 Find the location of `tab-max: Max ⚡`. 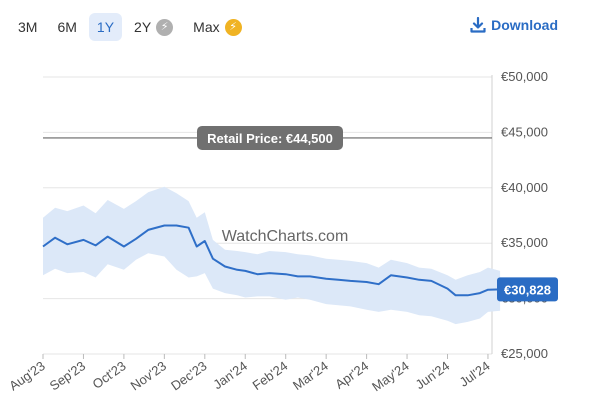

tab-max: Max ⚡ is located at coordinates (217, 27).